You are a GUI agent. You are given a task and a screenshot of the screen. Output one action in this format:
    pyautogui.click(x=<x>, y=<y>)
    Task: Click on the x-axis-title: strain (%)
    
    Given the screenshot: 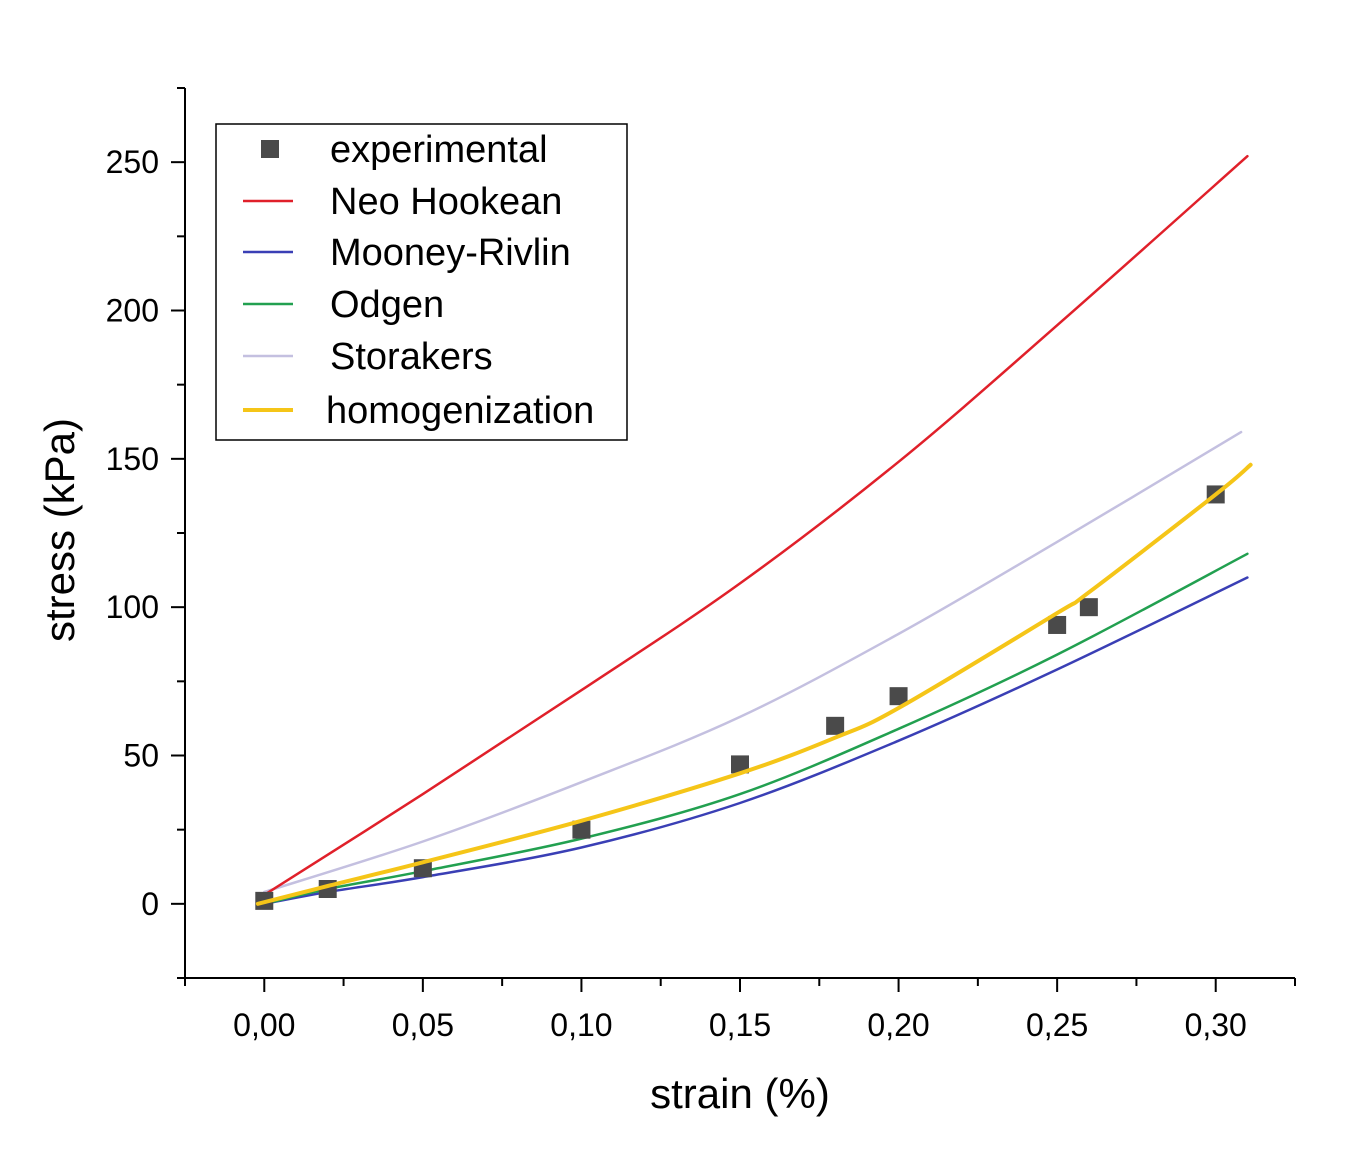 What is the action you would take?
    pyautogui.click(x=740, y=1093)
    